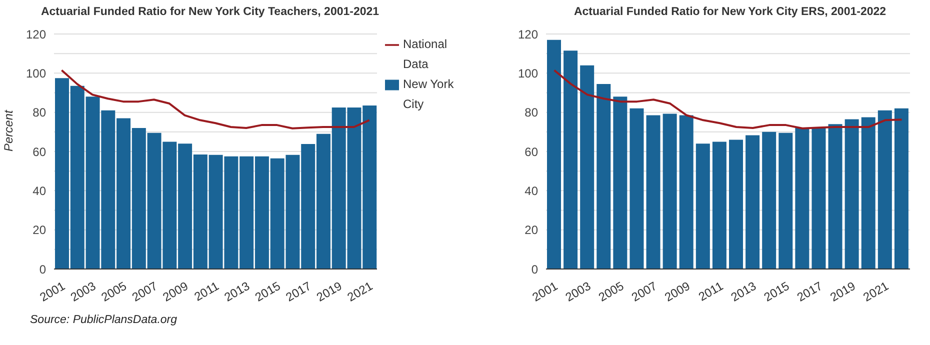 The image size is (930, 345). I want to click on legend-label: New York City, so click(429, 94).